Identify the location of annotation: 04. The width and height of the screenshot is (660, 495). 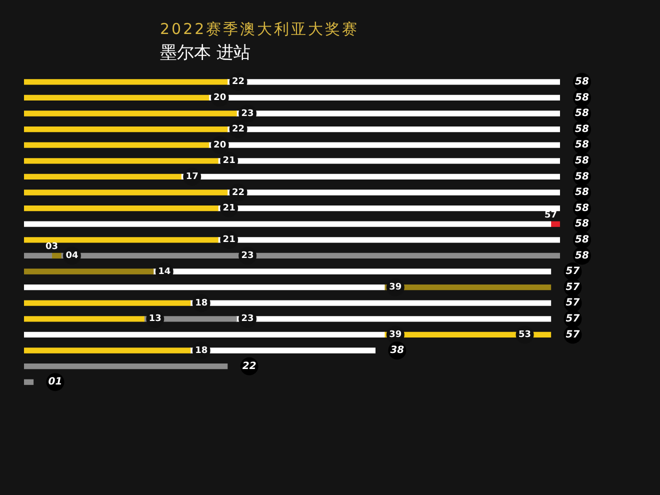
(72, 256).